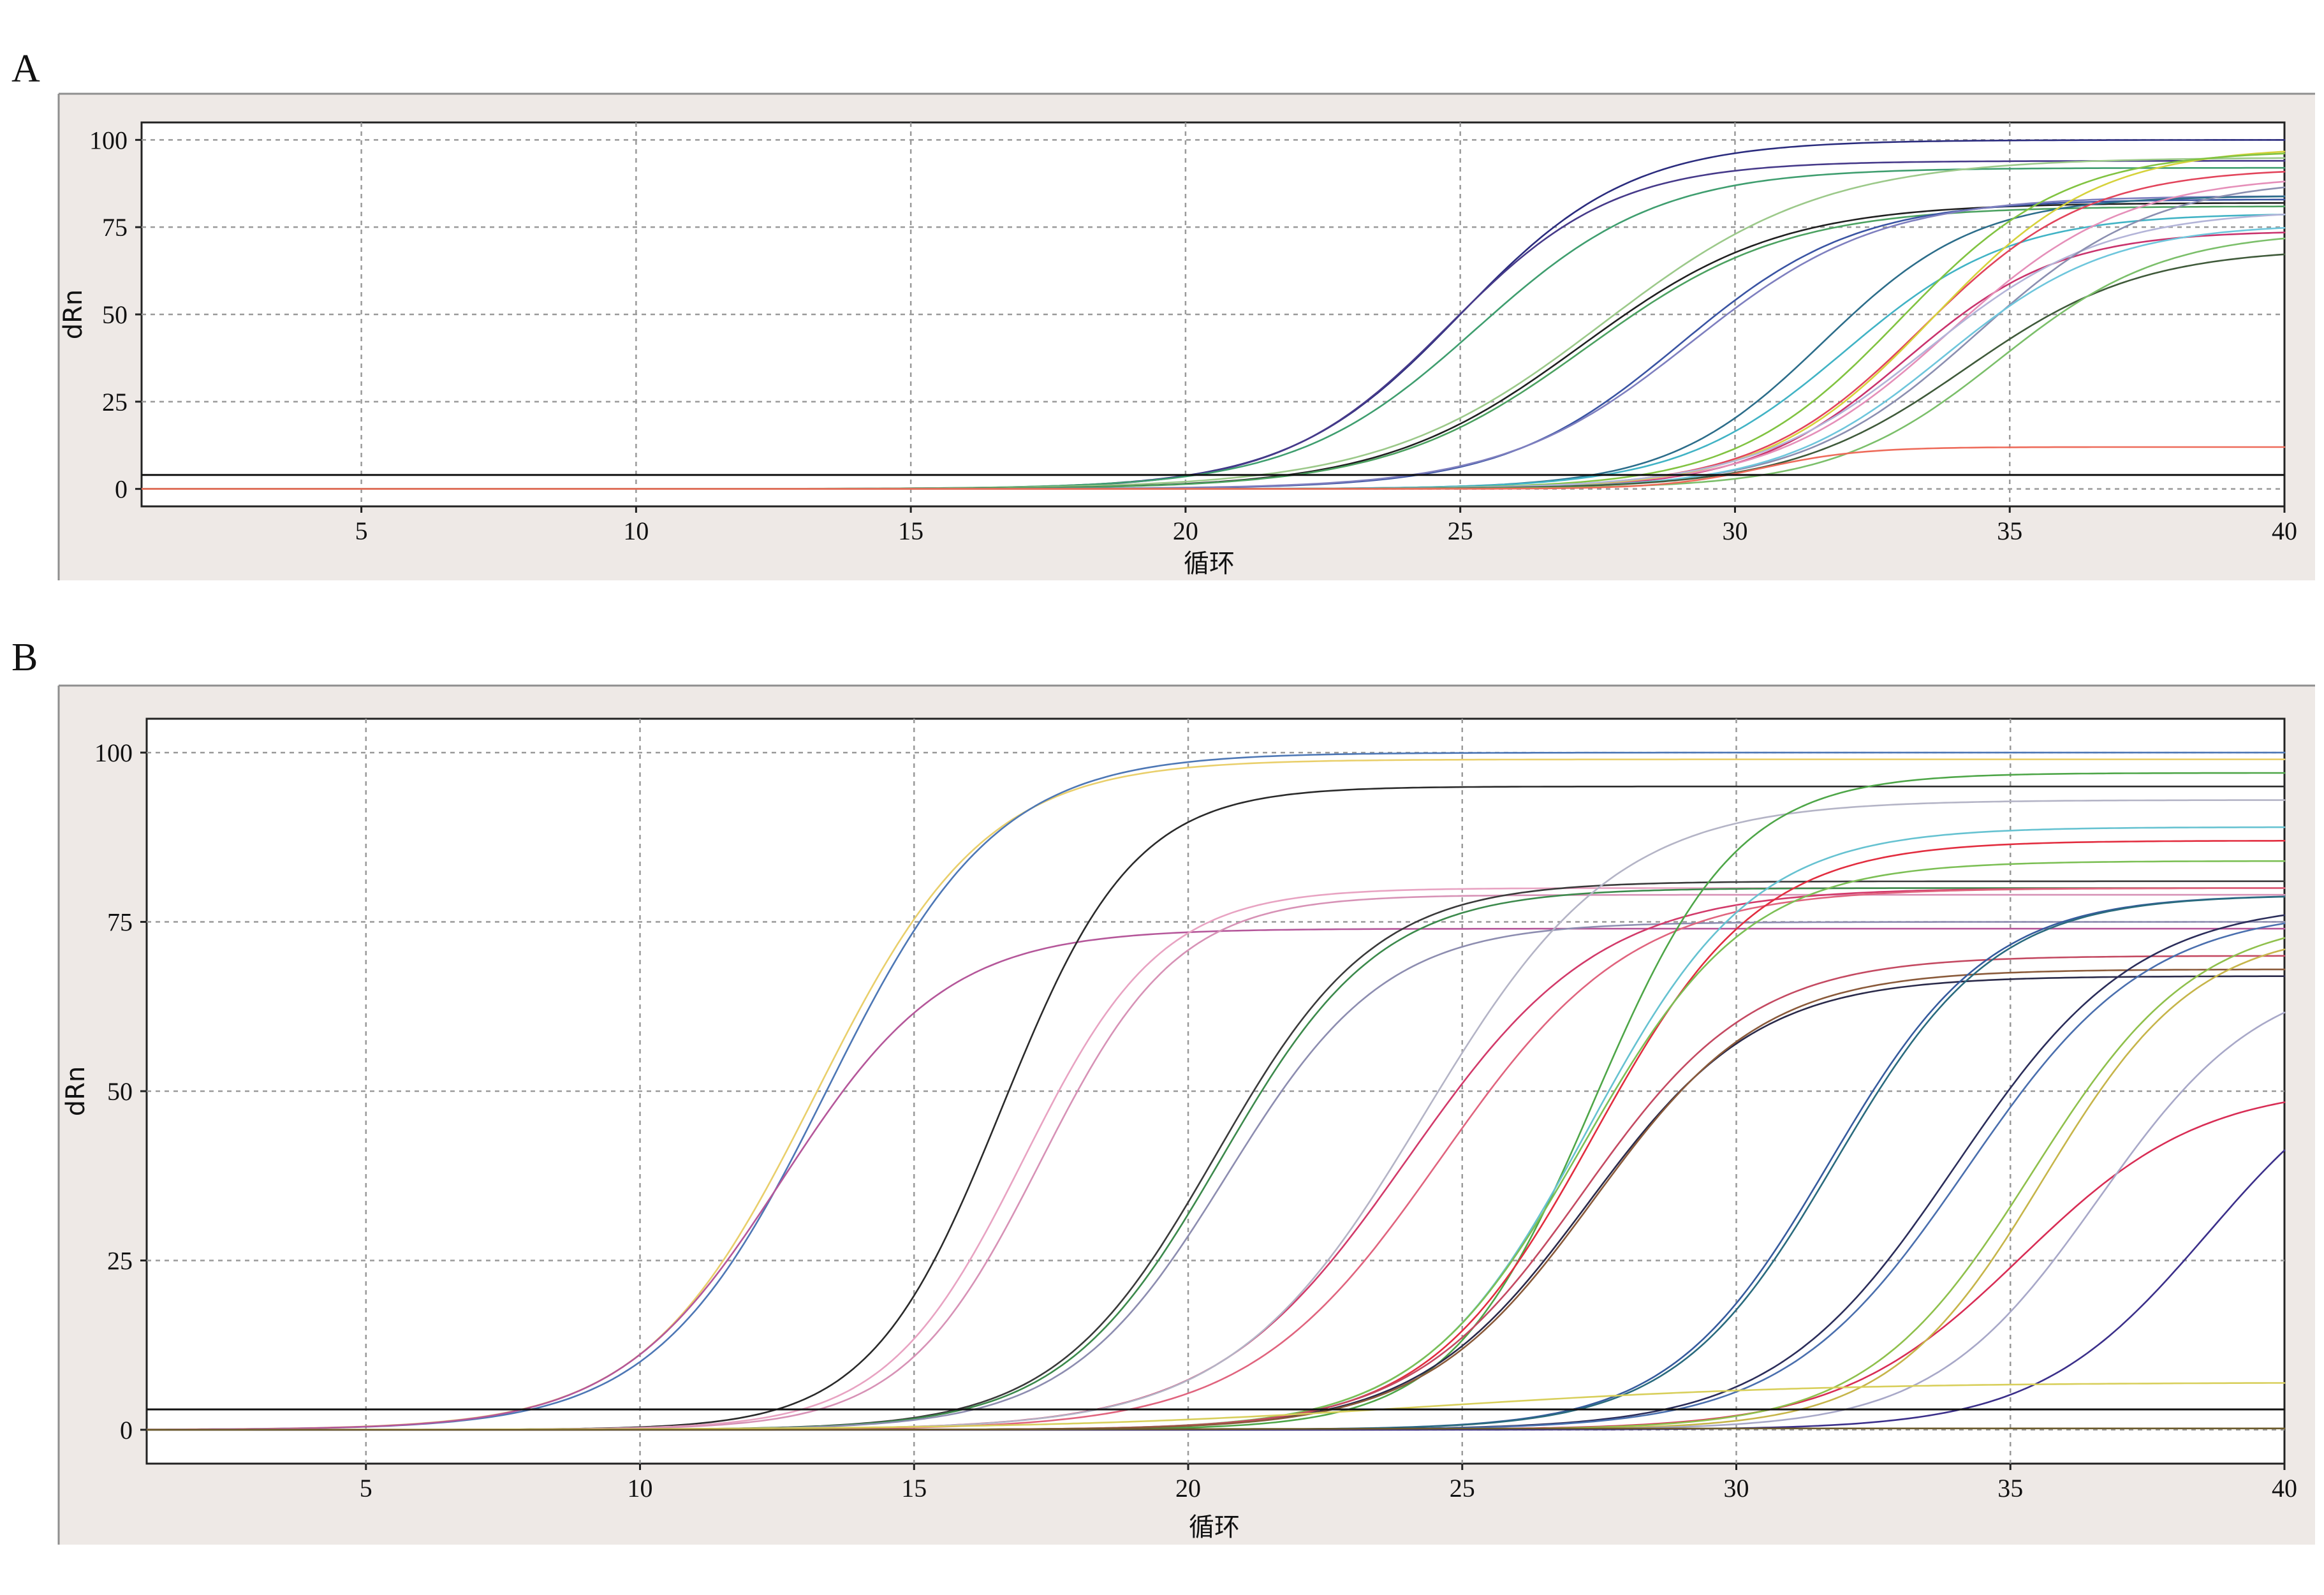  What do you see at coordinates (127, 1430) in the screenshot?
I see `panel-b-y-tick-label-0: 0` at bounding box center [127, 1430].